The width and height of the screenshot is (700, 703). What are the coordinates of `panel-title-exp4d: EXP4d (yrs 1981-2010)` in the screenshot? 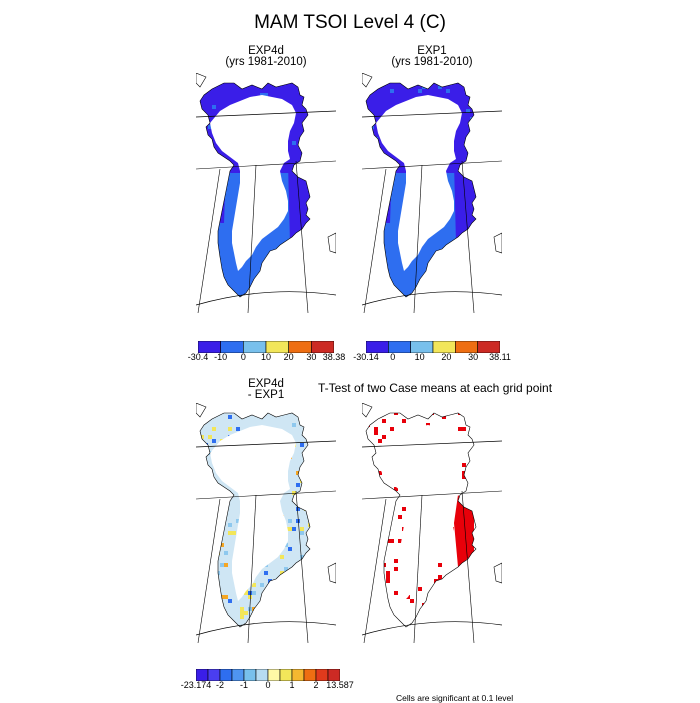 It's located at (266, 56).